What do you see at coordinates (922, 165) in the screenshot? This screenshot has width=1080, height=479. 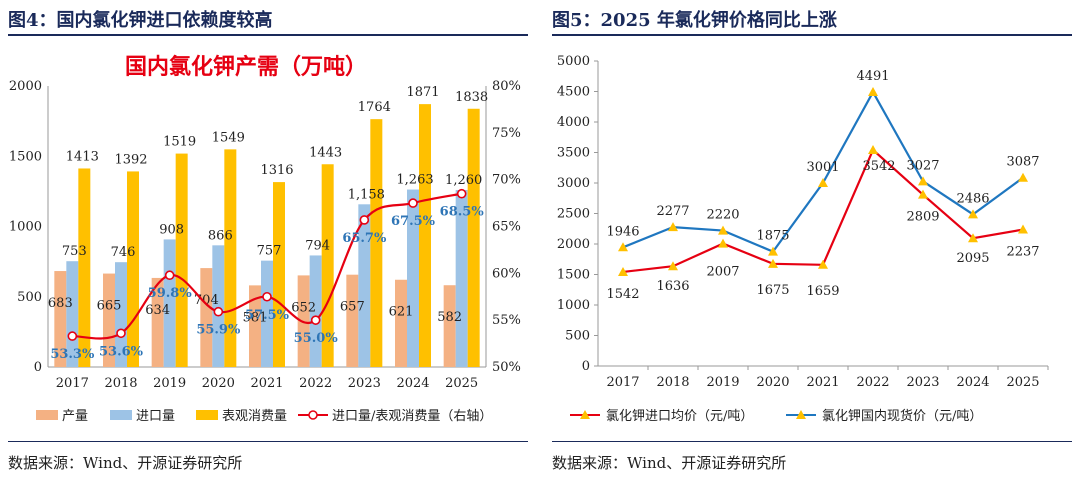 I see `domestic-price-label: 3027` at bounding box center [922, 165].